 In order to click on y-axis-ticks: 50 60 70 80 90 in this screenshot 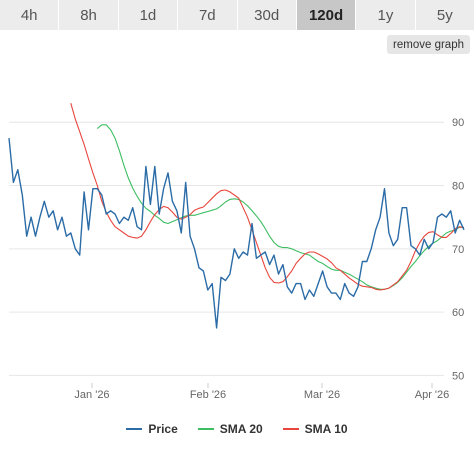, I will do `click(458, 249)`.